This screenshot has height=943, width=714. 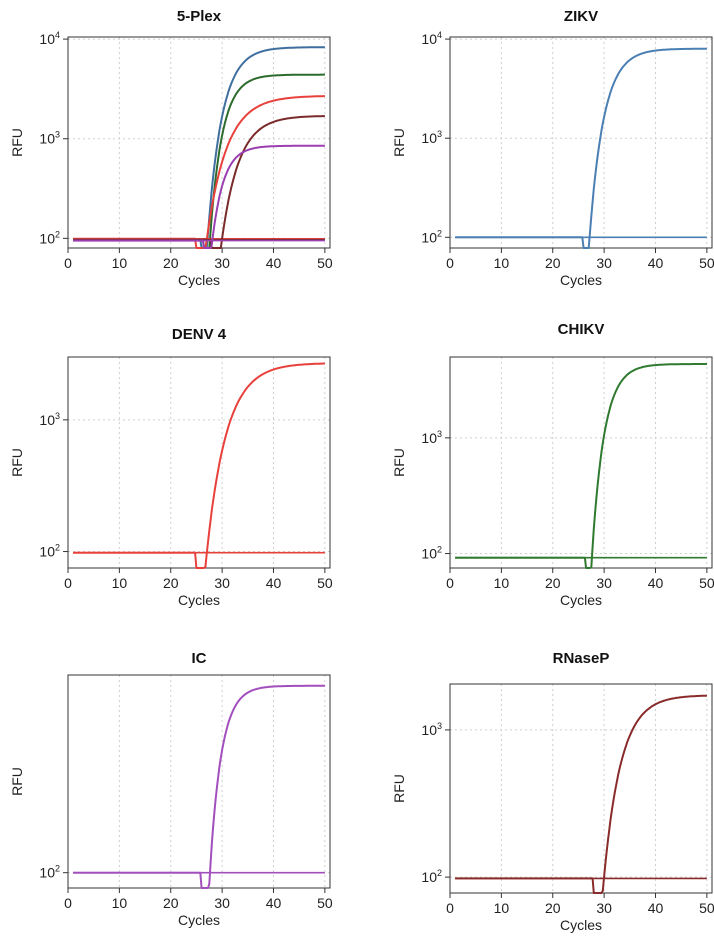 I want to click on panel-5: IC 0 10 20 30 40 50 10² Cycles RFU, so click(x=171, y=789).